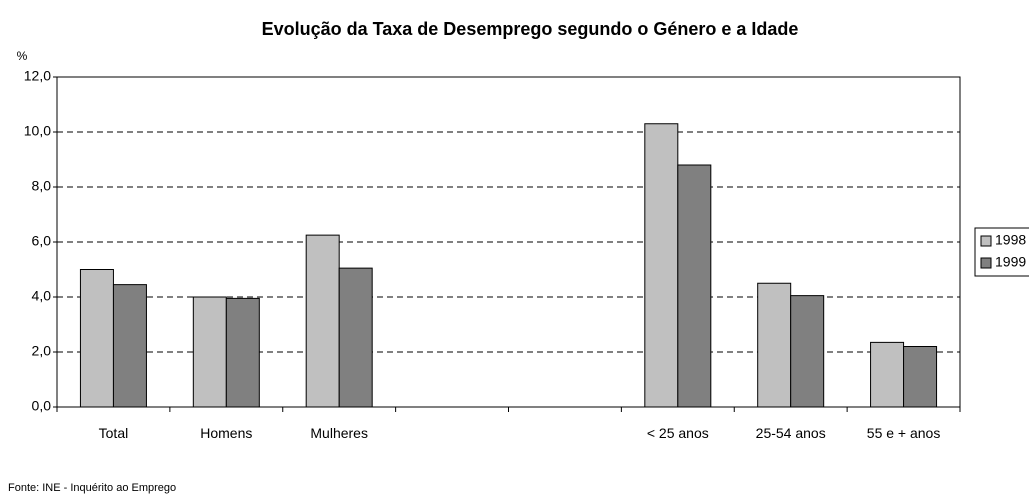  What do you see at coordinates (1010, 240) in the screenshot?
I see `legend-label: 1998` at bounding box center [1010, 240].